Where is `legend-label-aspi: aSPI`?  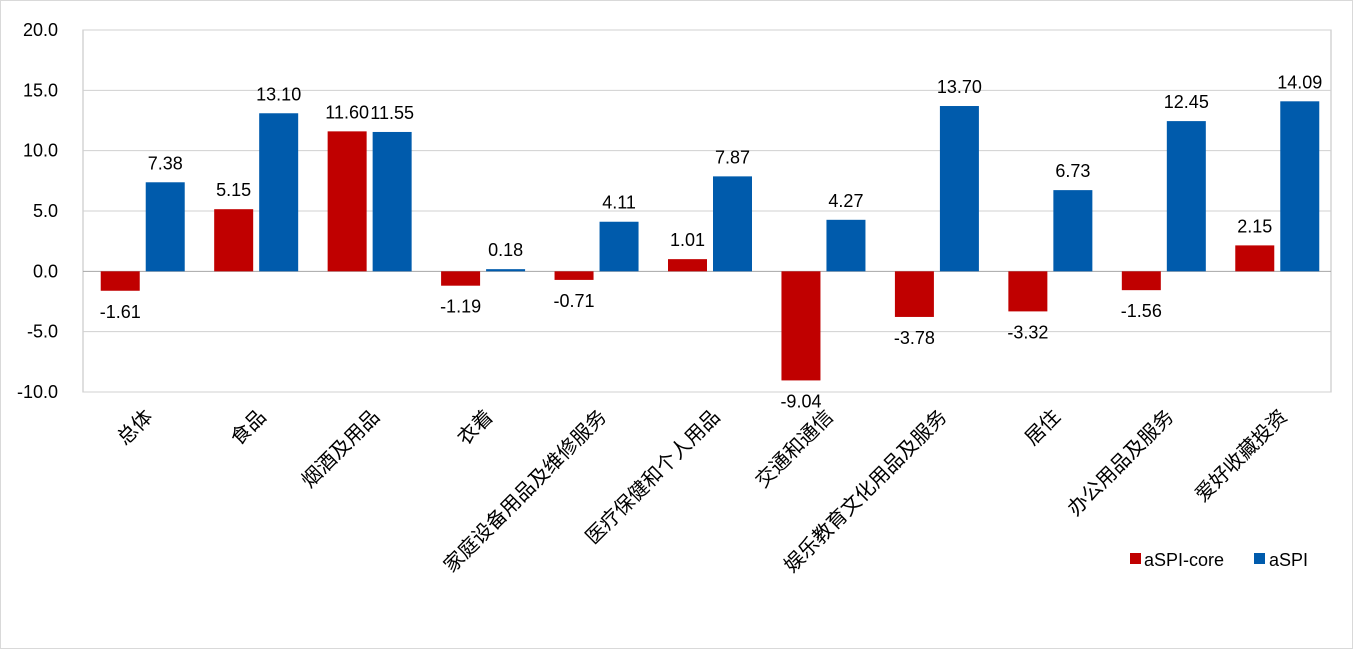 legend-label-aspi: aSPI is located at coordinates (1288, 560).